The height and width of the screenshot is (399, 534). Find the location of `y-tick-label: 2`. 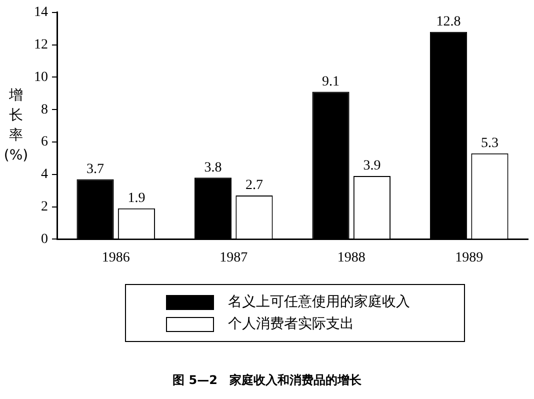

y-tick-label: 2 is located at coordinates (44, 206).